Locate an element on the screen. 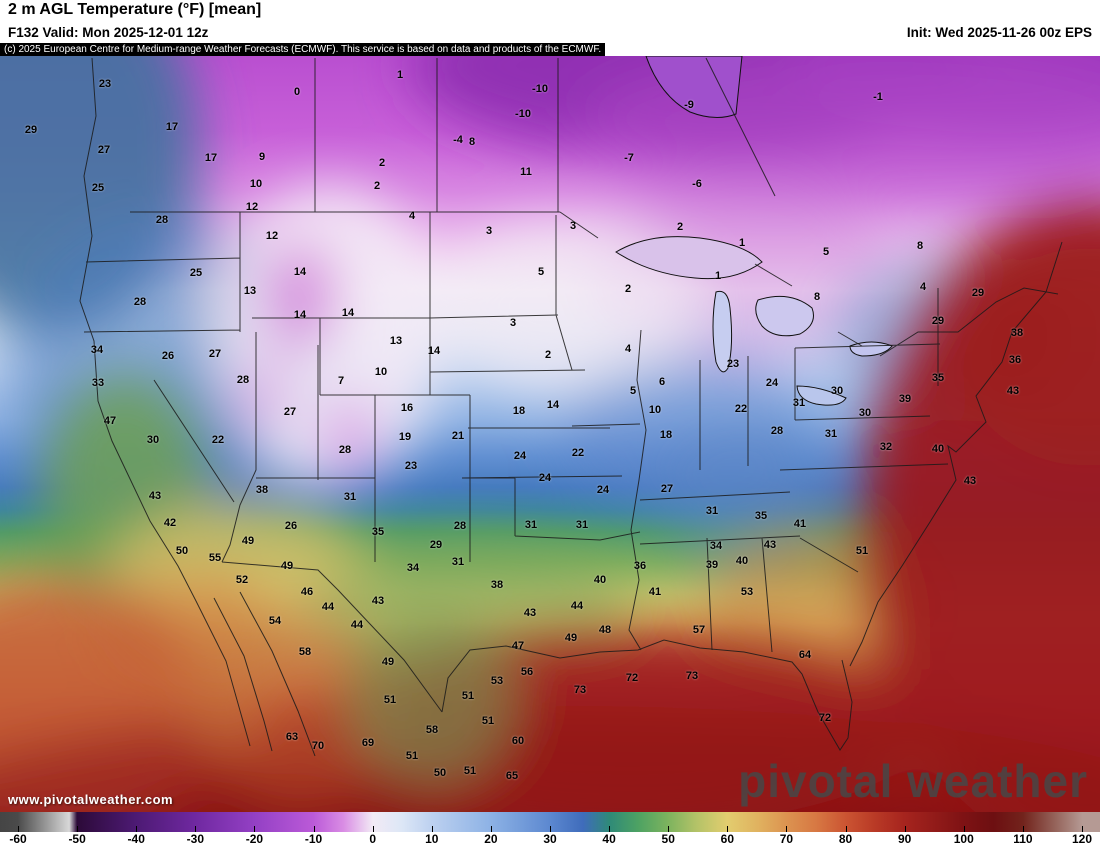  colorbar-tick-label: -50 is located at coordinates (77, 839).